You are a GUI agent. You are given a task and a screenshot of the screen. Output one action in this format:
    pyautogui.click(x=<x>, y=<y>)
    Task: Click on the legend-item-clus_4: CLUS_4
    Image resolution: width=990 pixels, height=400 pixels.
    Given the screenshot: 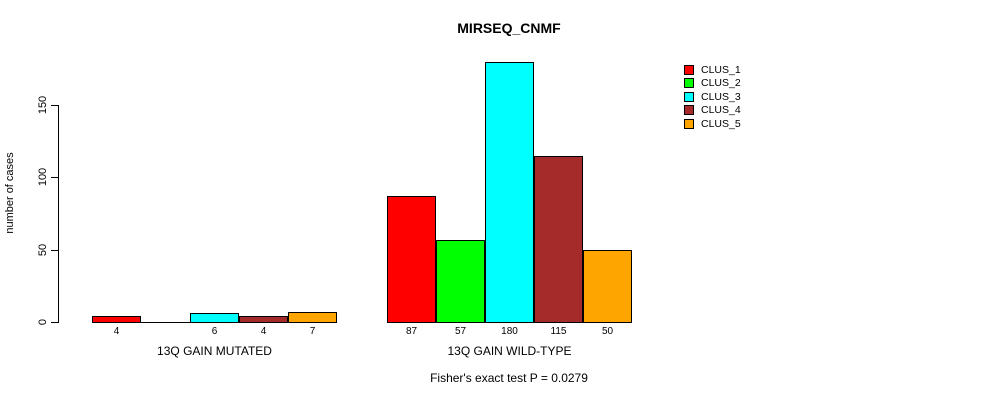 What is the action you would take?
    pyautogui.click(x=712, y=111)
    